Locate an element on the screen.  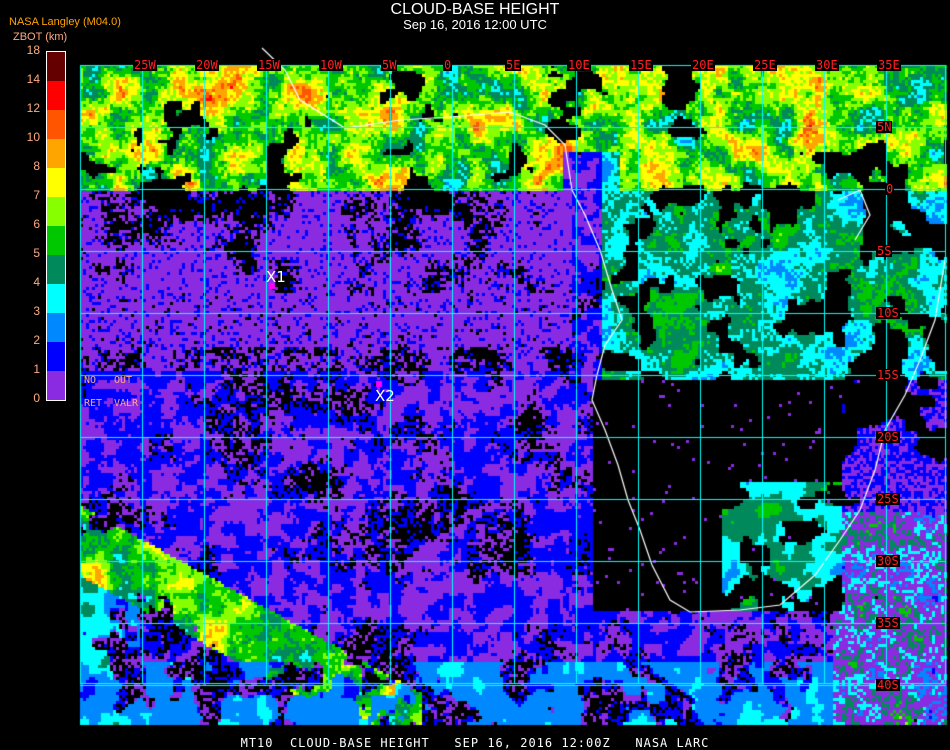
marker-x1-label: X1 is located at coordinates (276, 277).